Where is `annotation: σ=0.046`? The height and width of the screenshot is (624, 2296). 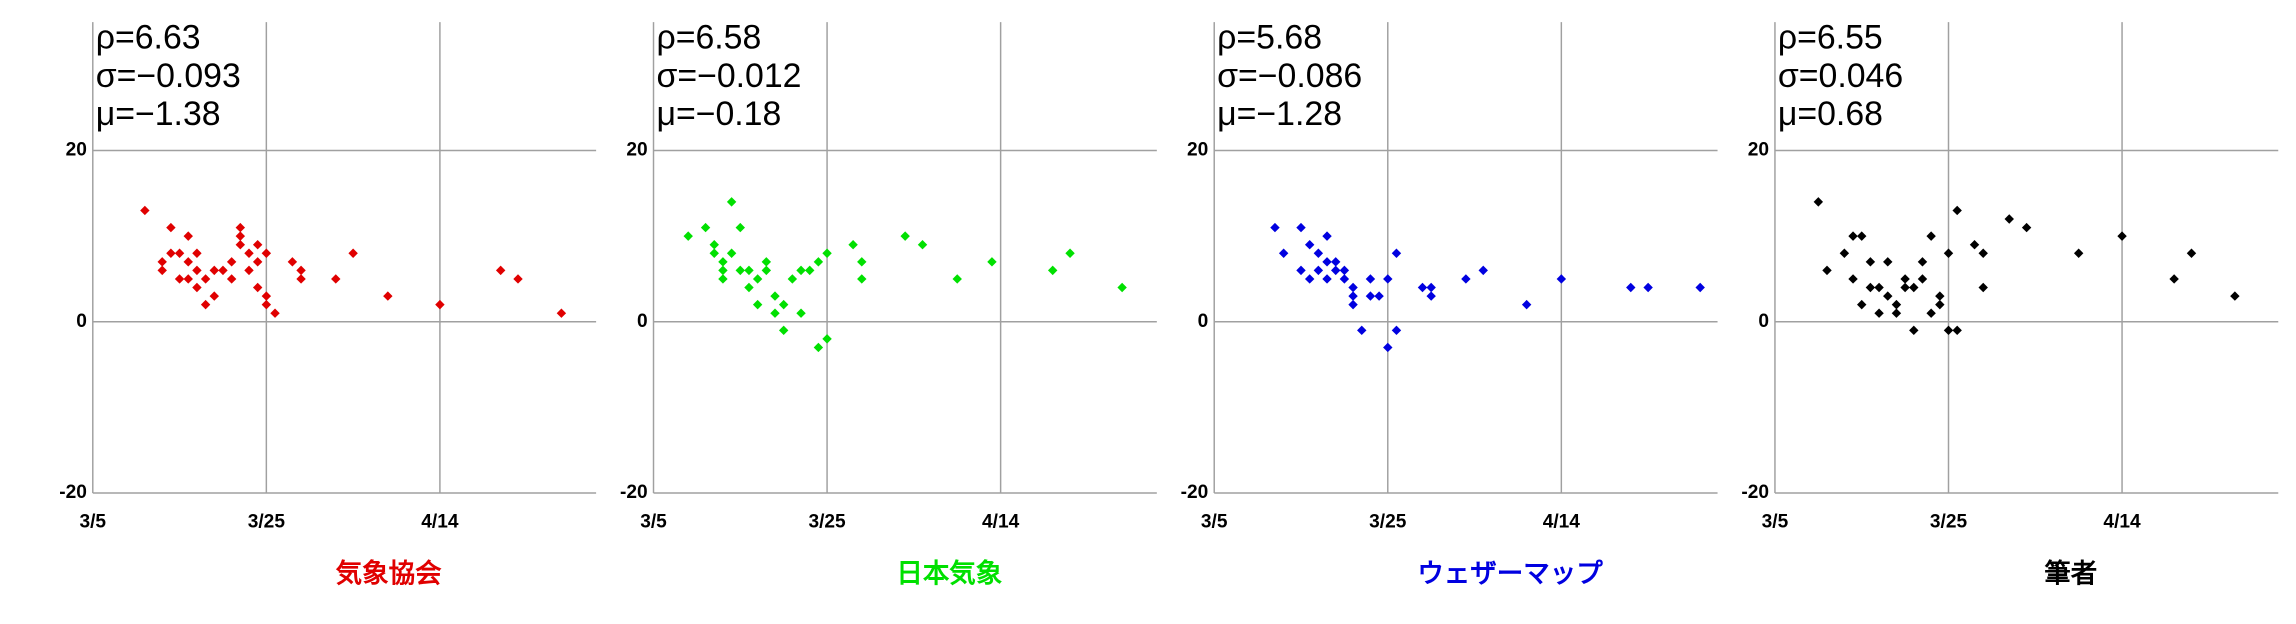 annotation: σ=0.046 is located at coordinates (1840, 76).